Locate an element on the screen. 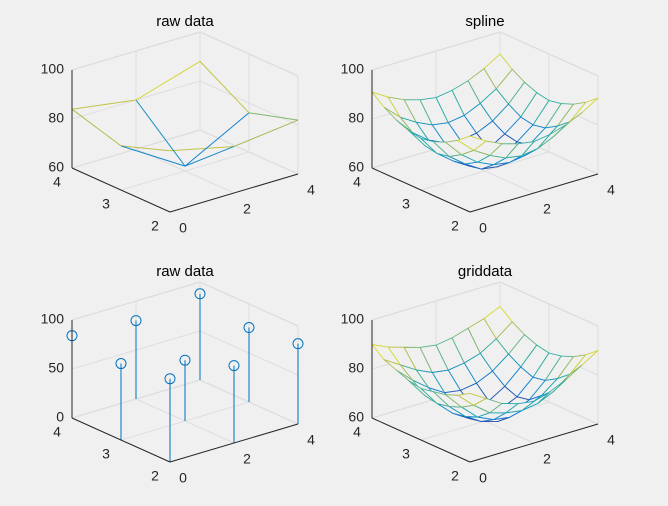 This screenshot has width=668, height=506. chart-title: griddata is located at coordinates (485, 271).